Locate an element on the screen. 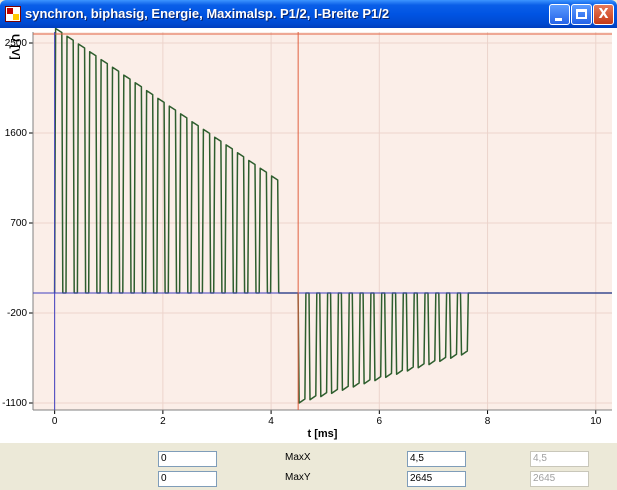 The height and width of the screenshot is (490, 617). maximize-button is located at coordinates (581, 14).